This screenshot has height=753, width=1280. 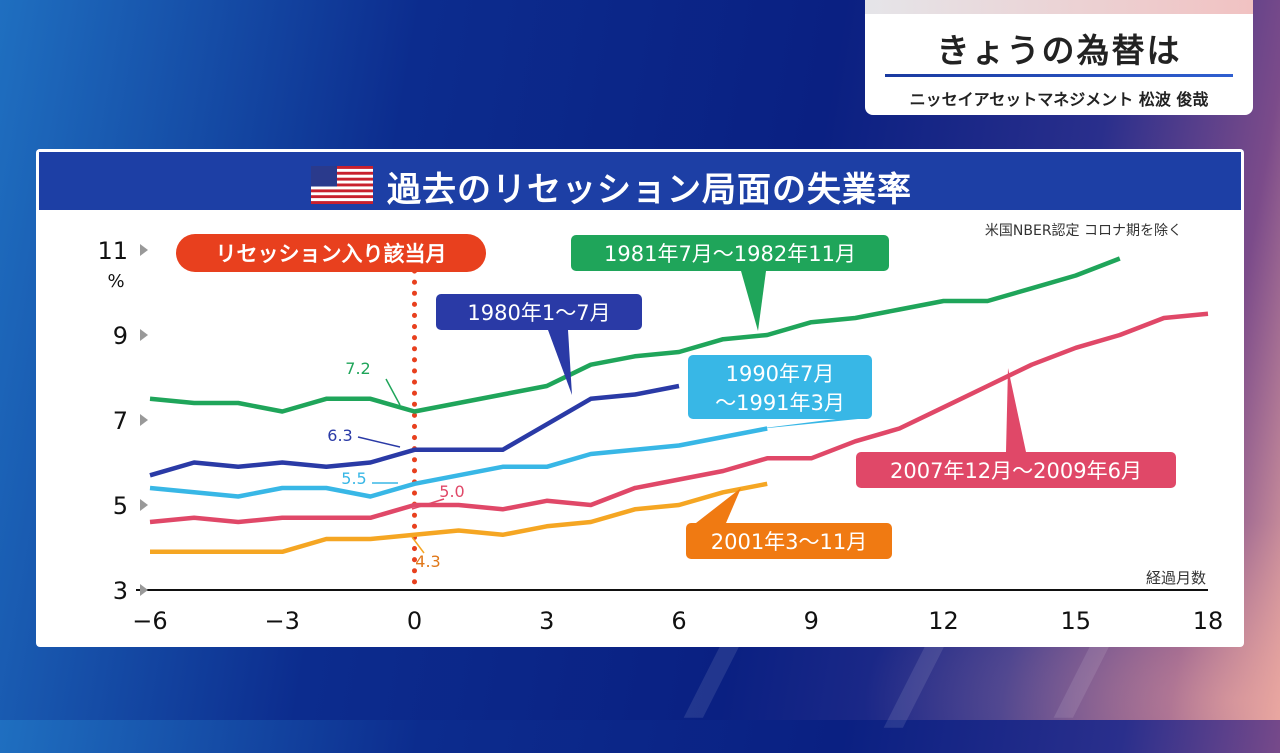 I want to click on commentator-name: ニッセイアセットマネジメント 松波 俊哉, so click(x=1059, y=99).